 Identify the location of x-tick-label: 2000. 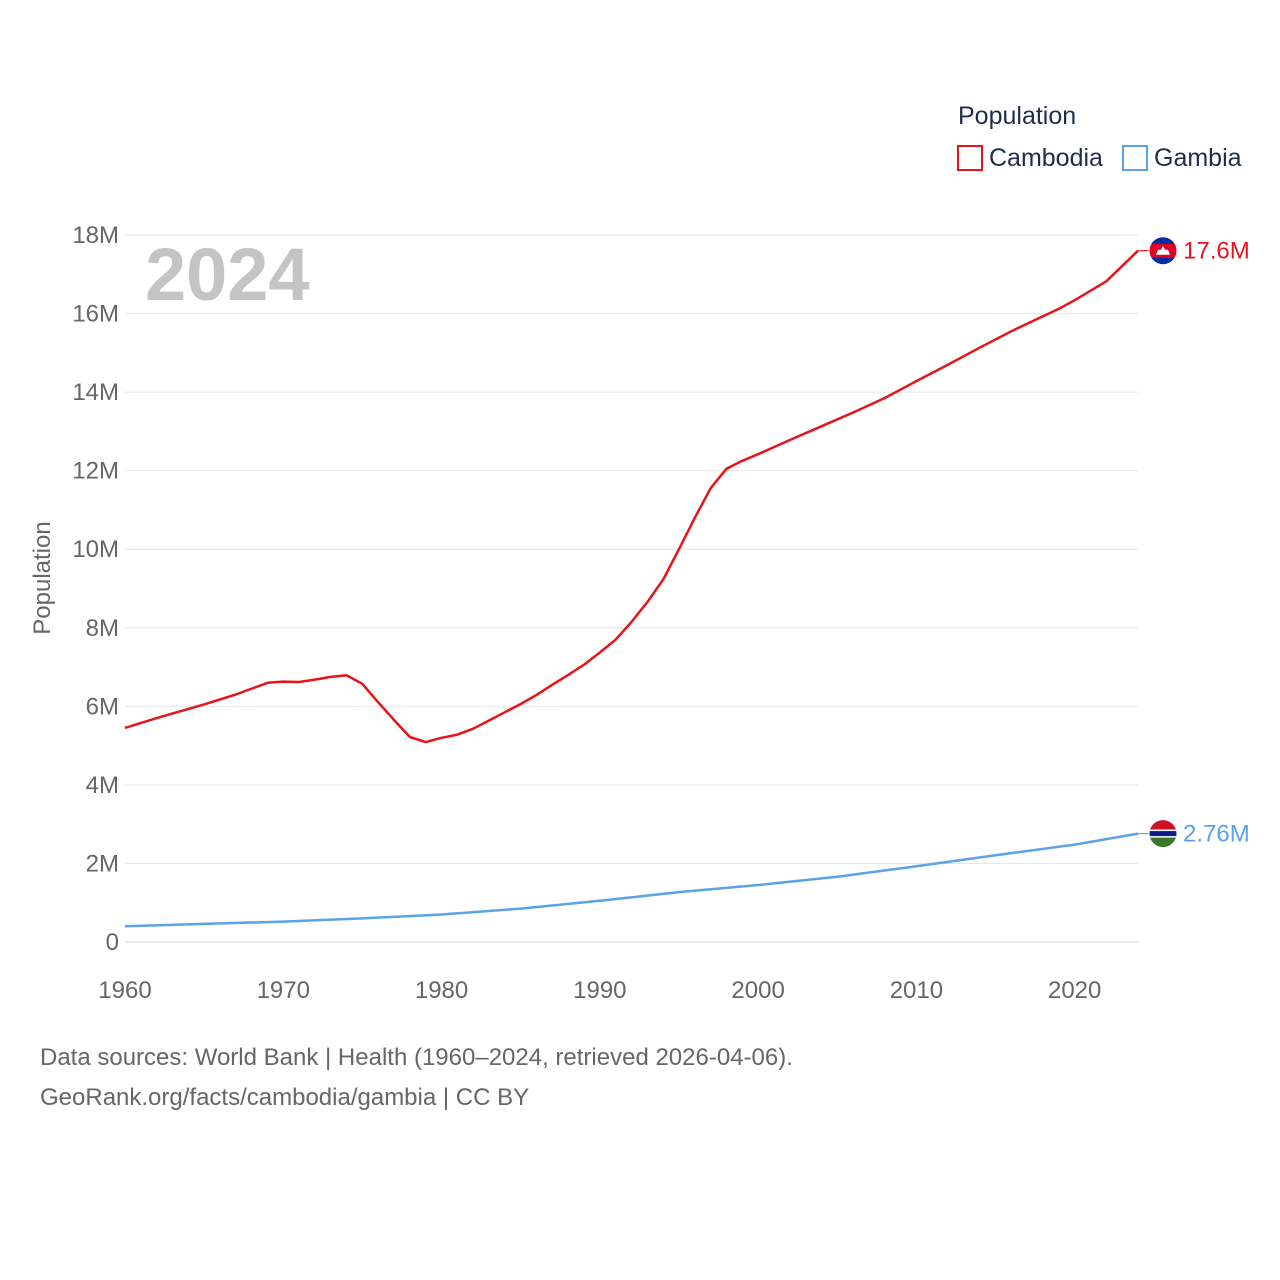
(757, 990).